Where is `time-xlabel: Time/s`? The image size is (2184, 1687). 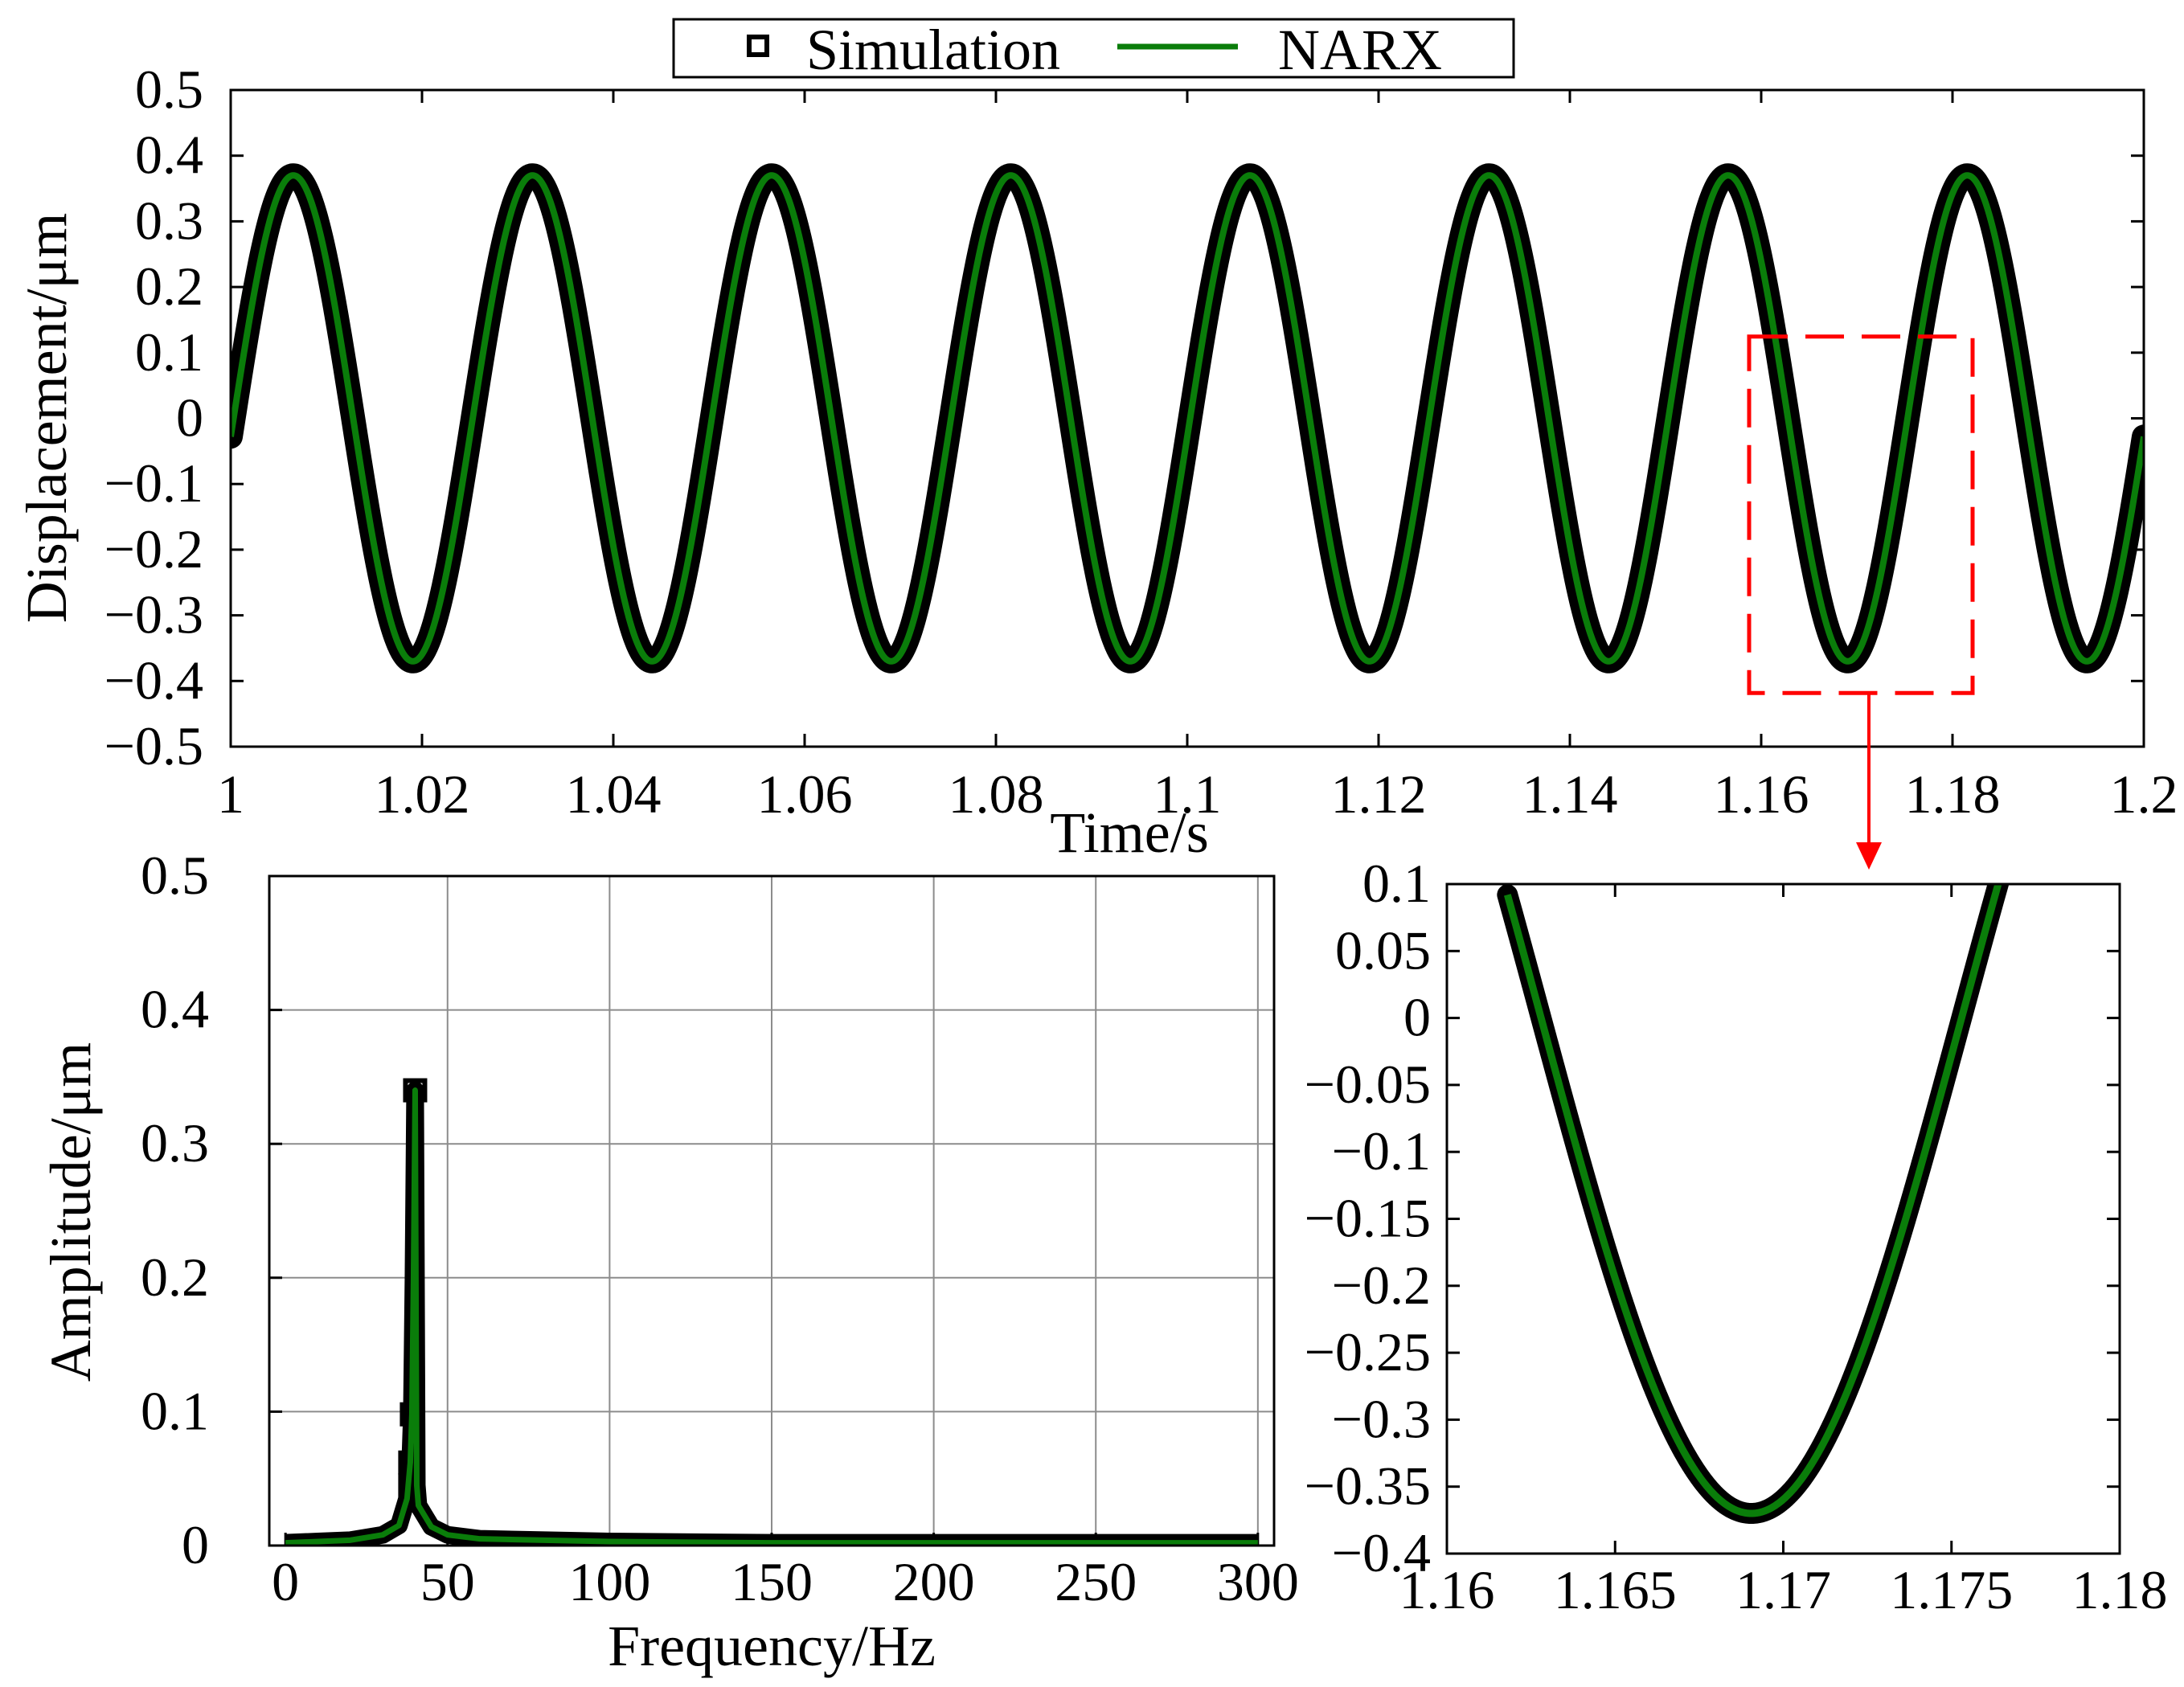
time-xlabel: Time/s is located at coordinates (1129, 833).